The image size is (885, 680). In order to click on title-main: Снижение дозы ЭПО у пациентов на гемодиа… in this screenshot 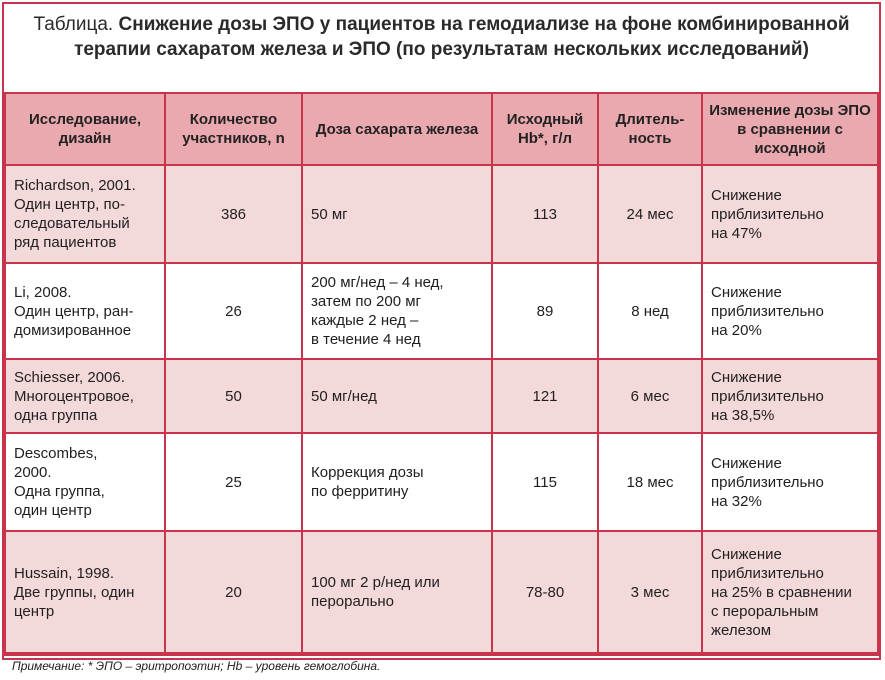, I will do `click(462, 37)`.